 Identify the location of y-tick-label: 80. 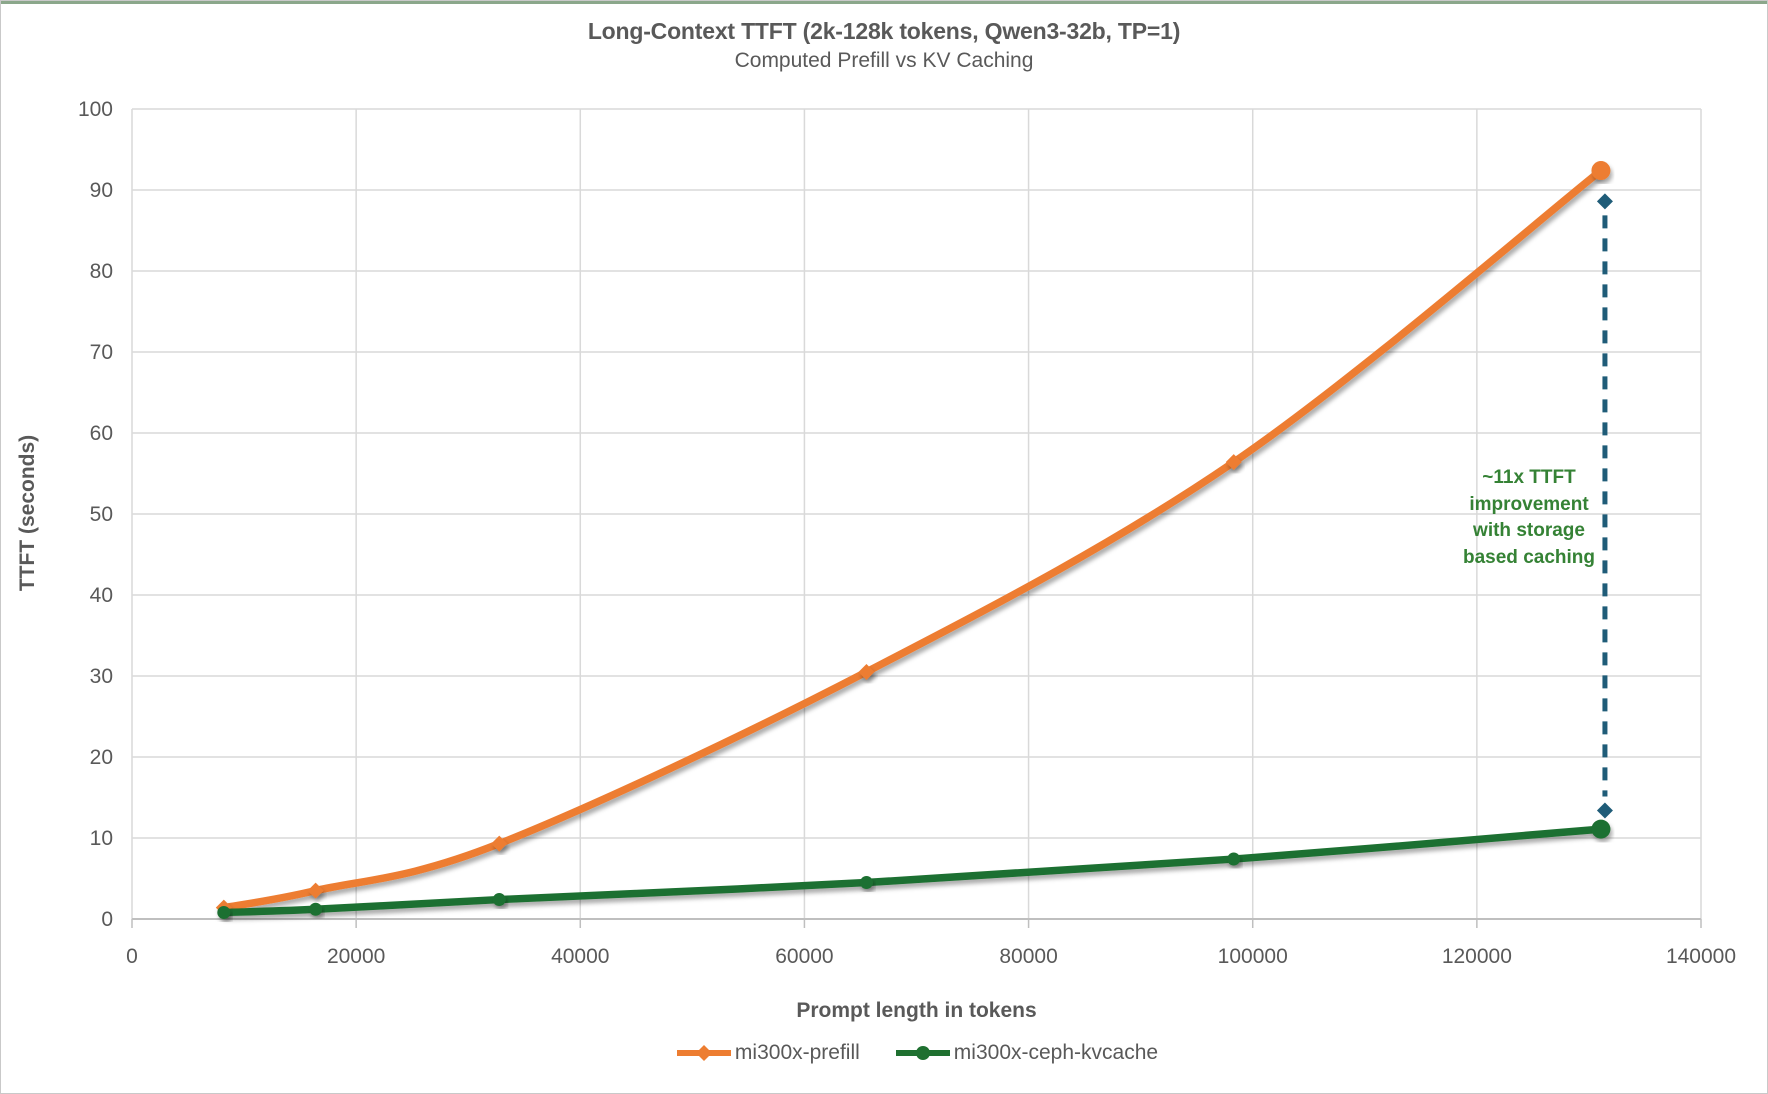
(101, 271).